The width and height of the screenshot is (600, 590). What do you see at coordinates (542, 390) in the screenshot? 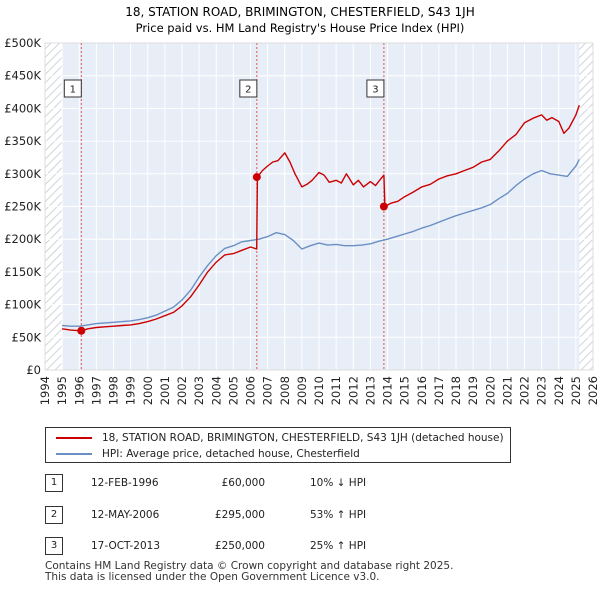
I see `x-tick-label: 2023` at bounding box center [542, 390].